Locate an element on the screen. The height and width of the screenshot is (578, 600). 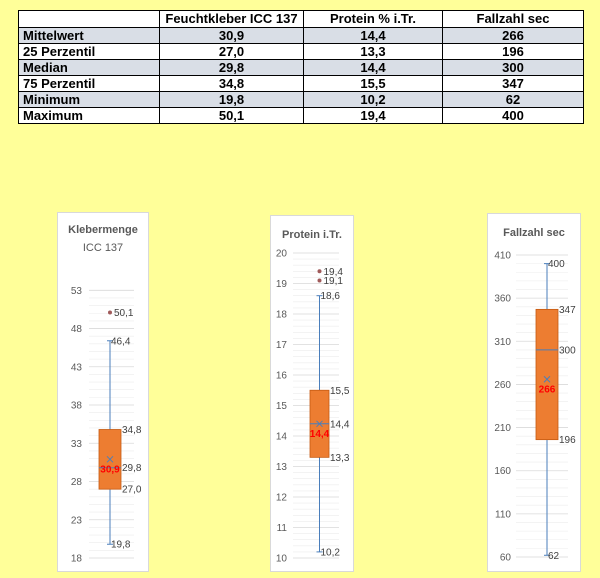
y-tick-label: 14 is located at coordinates (282, 437).